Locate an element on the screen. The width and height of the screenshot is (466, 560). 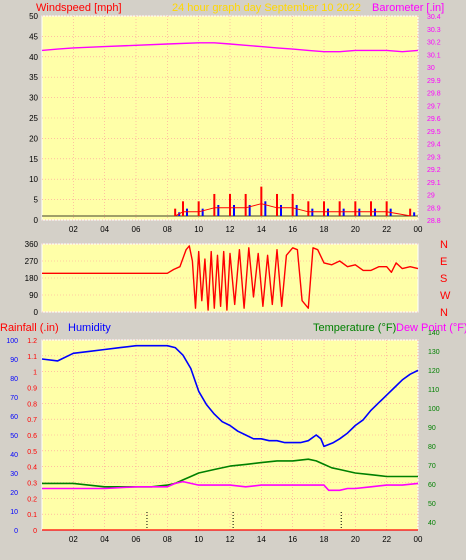
windspeed-tick-label: 50 is located at coordinates (33, 16).